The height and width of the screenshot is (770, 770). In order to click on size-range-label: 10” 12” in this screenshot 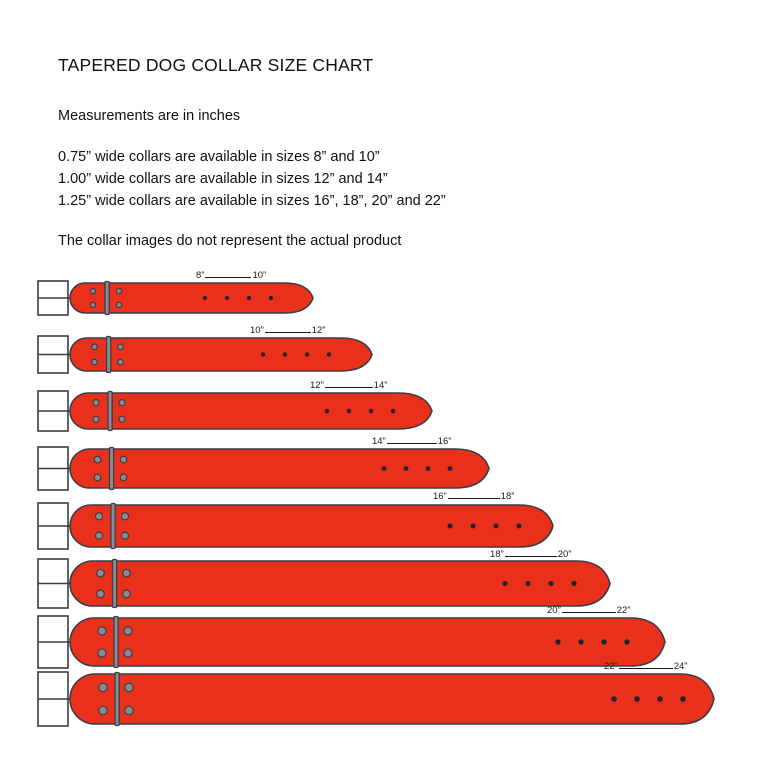, I will do `click(287, 330)`.